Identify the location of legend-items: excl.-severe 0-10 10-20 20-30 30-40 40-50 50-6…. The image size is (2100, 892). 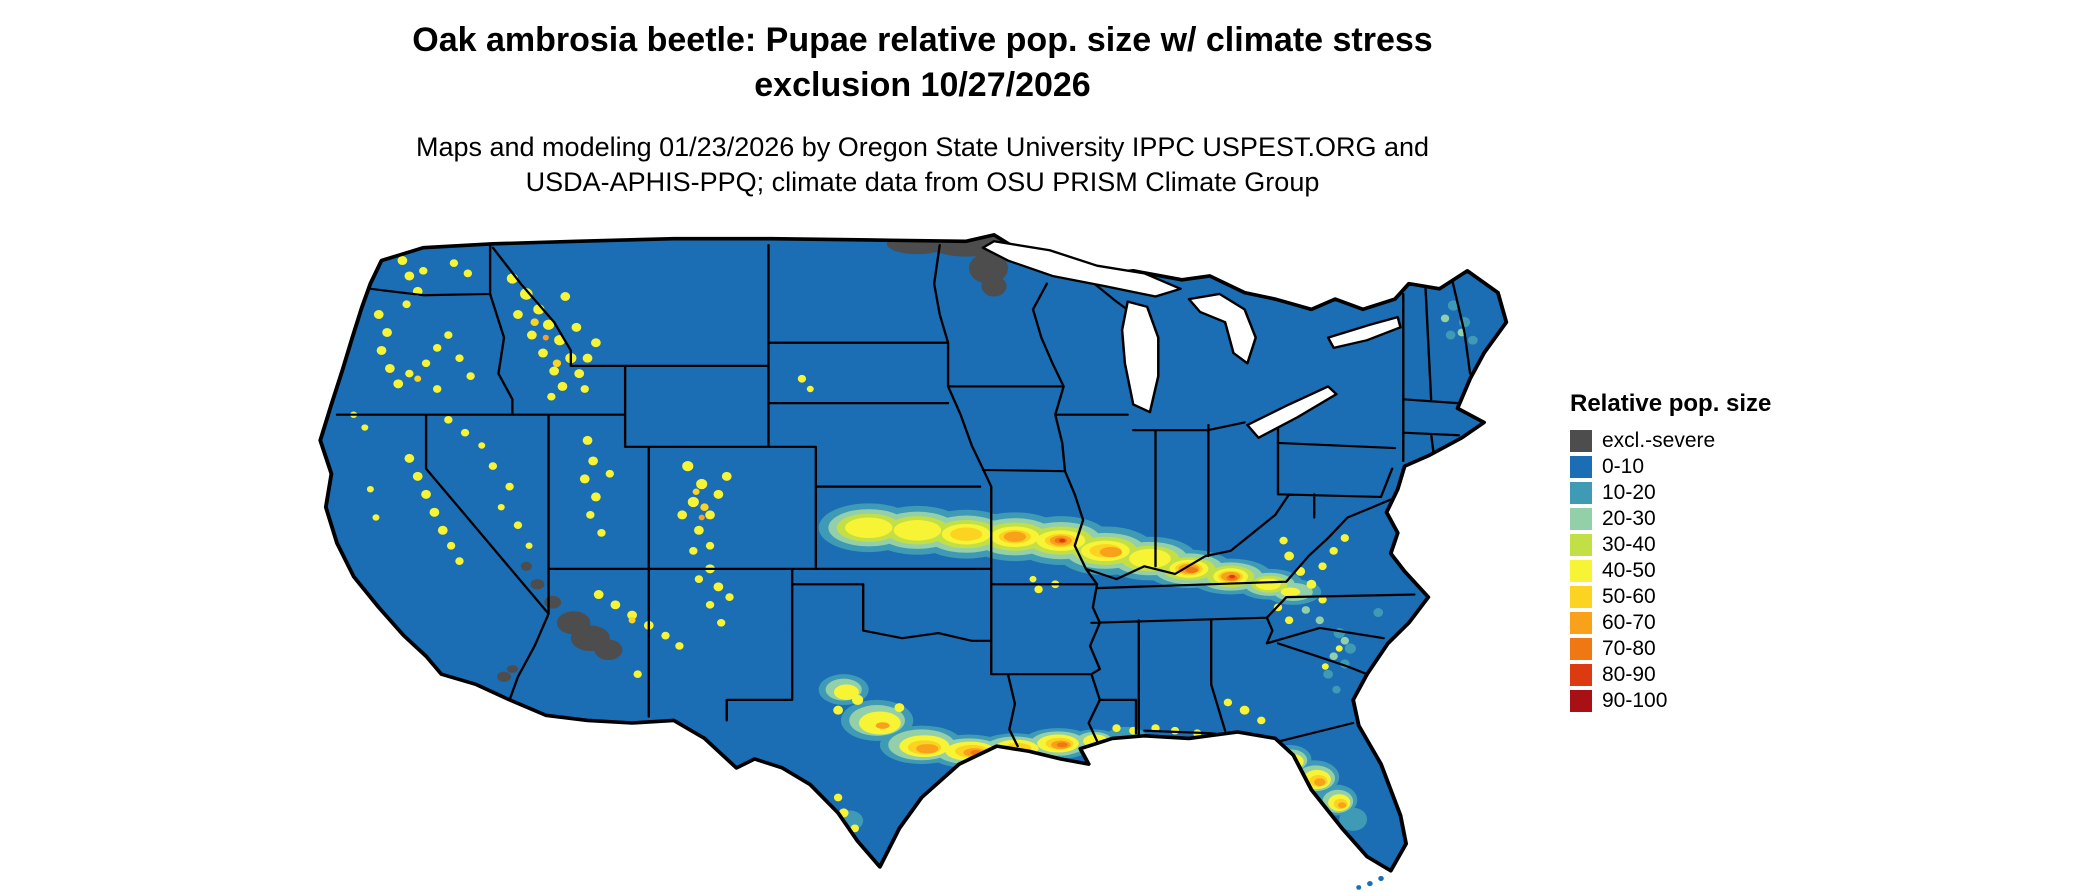
(1670, 571).